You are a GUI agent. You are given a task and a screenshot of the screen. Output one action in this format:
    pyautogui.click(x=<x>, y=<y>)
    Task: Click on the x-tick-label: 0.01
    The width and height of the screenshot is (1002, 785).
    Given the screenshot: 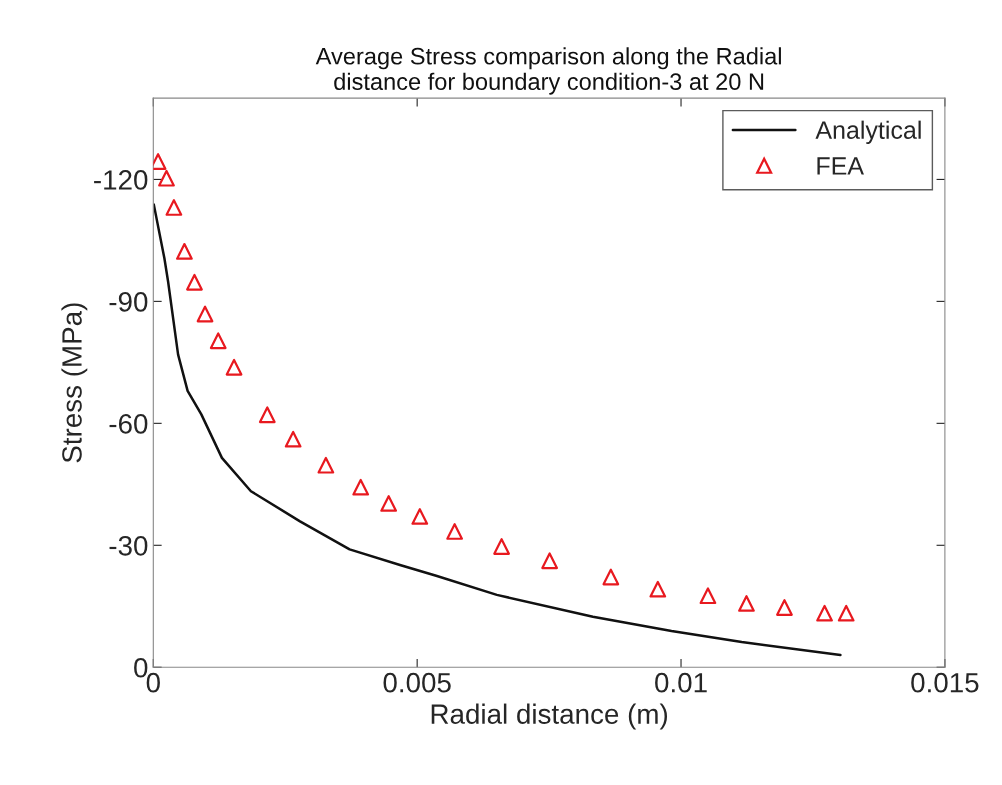 What is the action you would take?
    pyautogui.click(x=681, y=682)
    